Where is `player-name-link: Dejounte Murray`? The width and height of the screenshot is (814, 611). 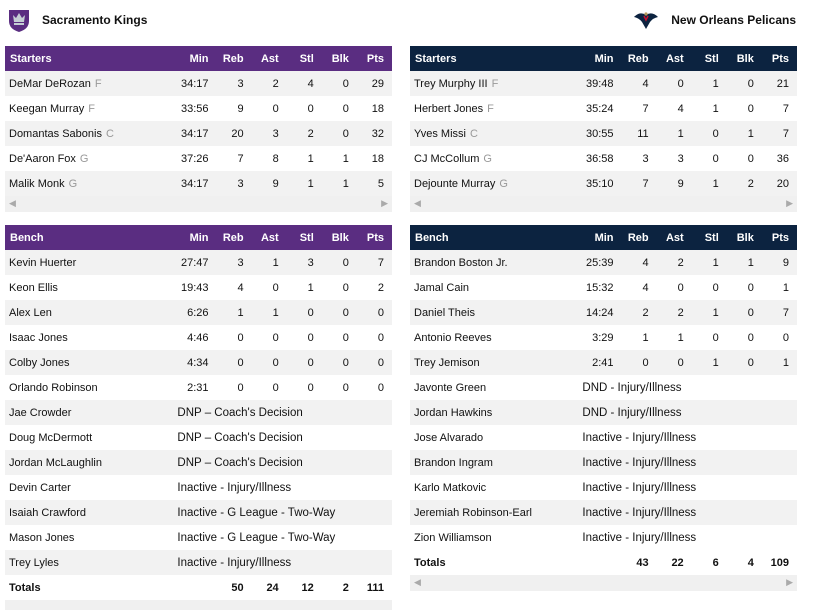 player-name-link: Dejounte Murray is located at coordinates (455, 183).